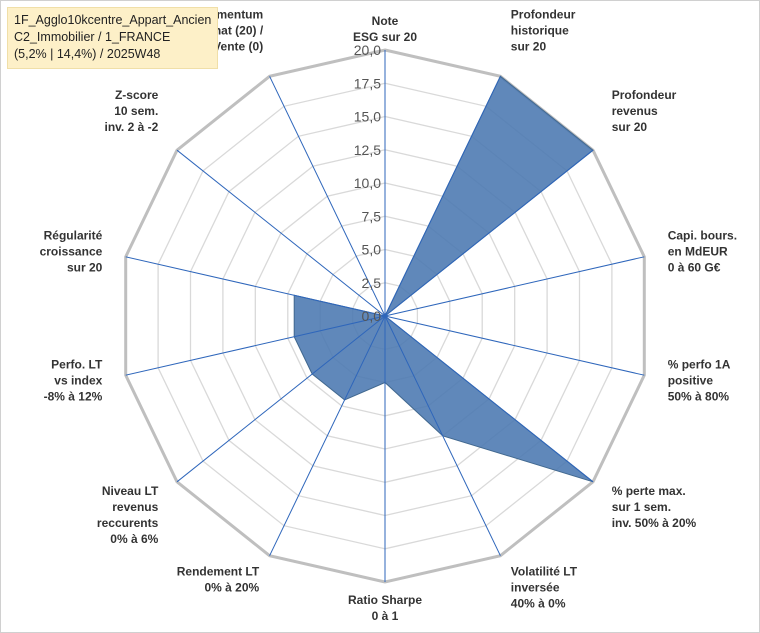 The height and width of the screenshot is (633, 760). I want to click on r-tick-label: 10,0, so click(367, 183).